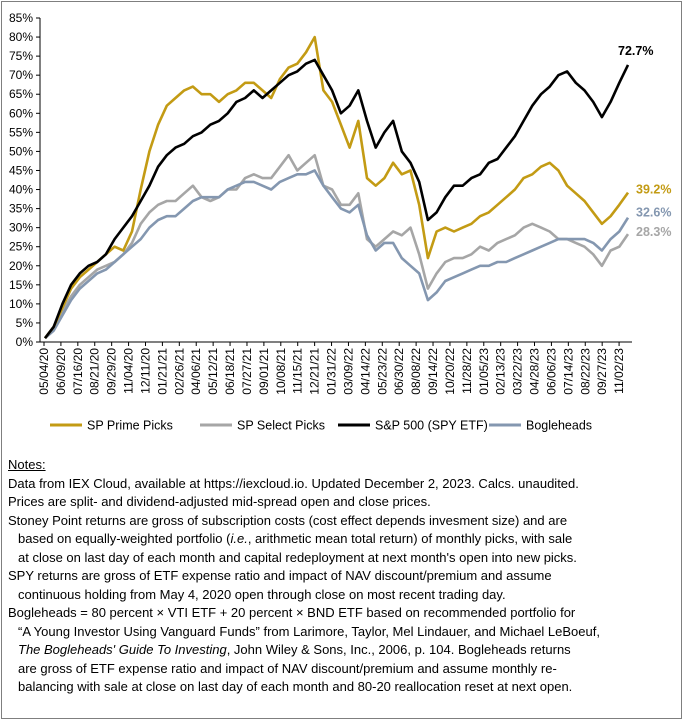  What do you see at coordinates (399, 371) in the screenshot?
I see `x-tick-label: 06/30/22` at bounding box center [399, 371].